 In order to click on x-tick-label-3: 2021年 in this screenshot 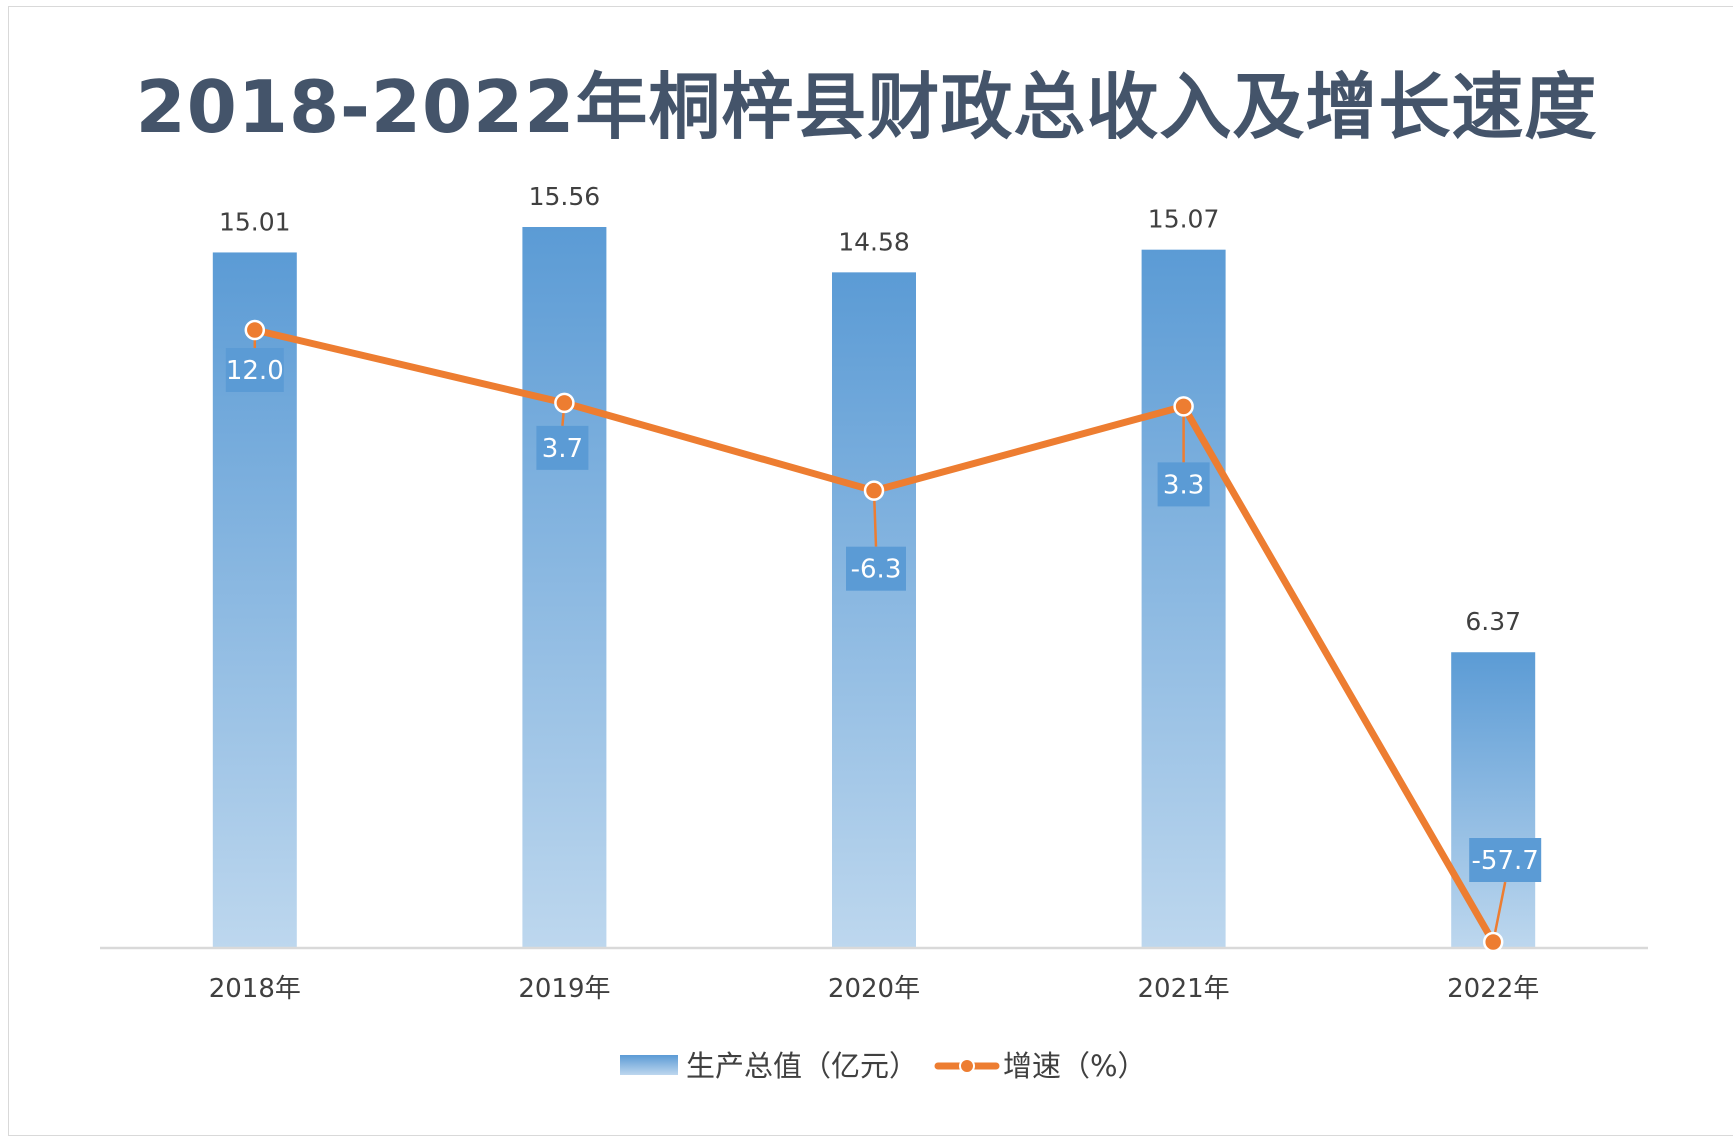, I will do `click(1184, 989)`.